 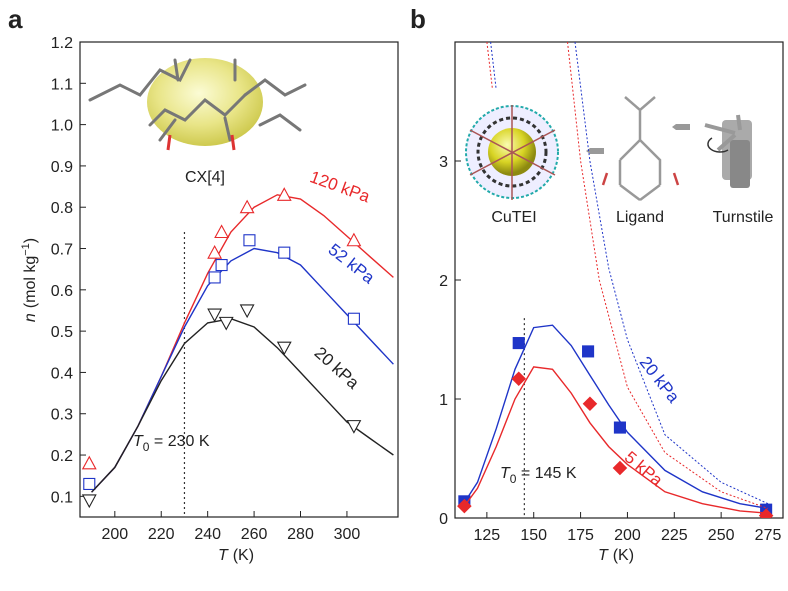 I want to click on y-axis-unit: (mol kg, so click(x=30, y=282).